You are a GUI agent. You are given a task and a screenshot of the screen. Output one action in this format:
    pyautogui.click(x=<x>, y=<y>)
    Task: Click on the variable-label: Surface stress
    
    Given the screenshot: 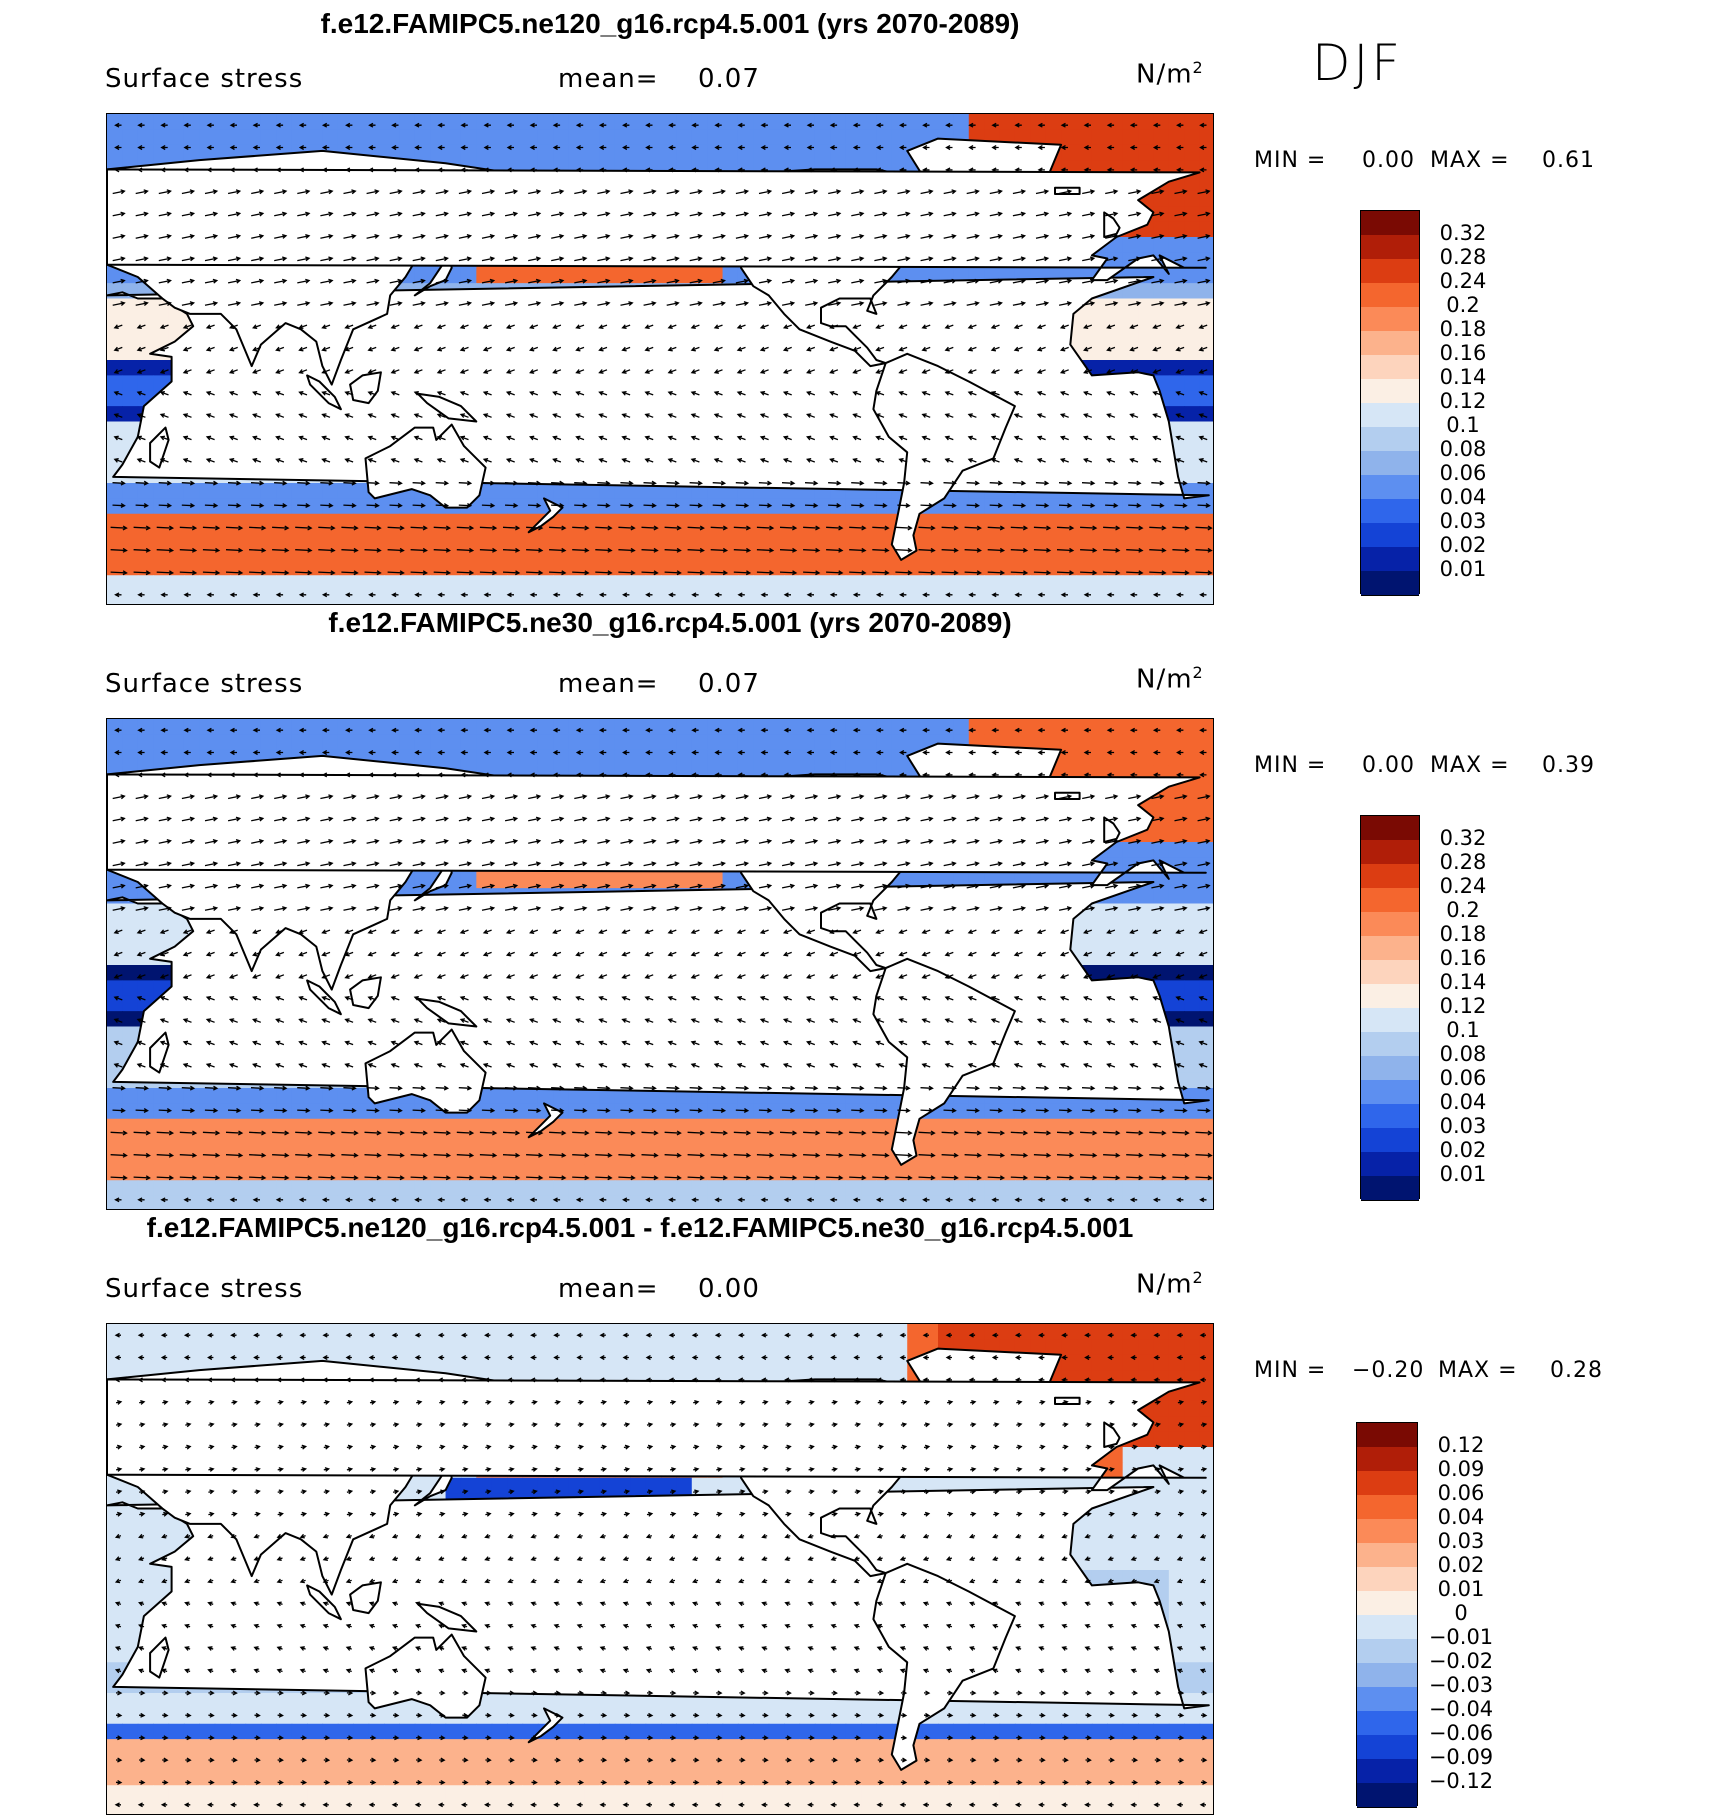 What is the action you would take?
    pyautogui.click(x=204, y=79)
    